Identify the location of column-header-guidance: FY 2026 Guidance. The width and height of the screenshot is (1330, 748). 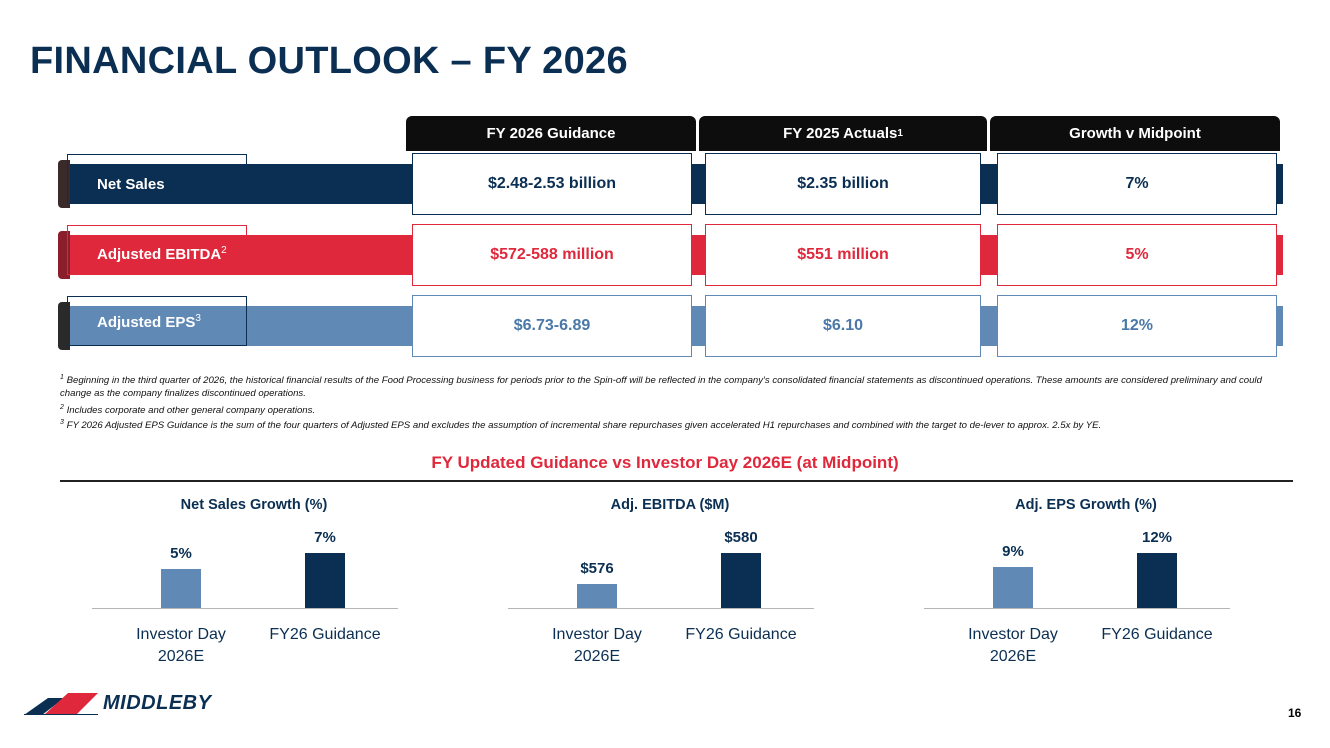
(551, 133).